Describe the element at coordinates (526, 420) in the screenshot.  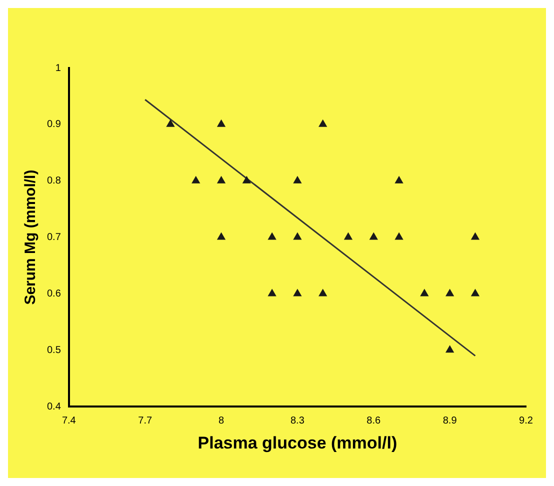
I see `x-tick-label: 9.2` at that location.